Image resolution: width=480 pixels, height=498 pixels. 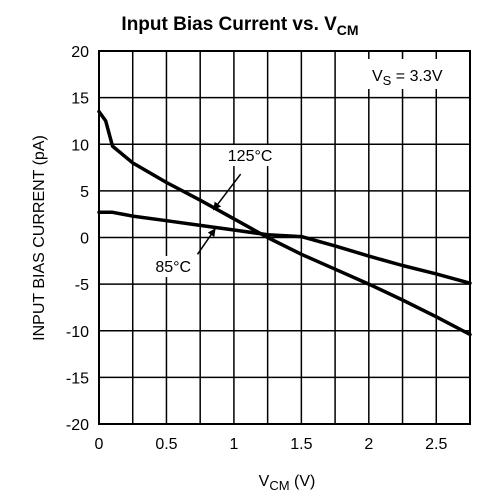 What do you see at coordinates (84, 239) in the screenshot?
I see `y-tick-label: 0` at bounding box center [84, 239].